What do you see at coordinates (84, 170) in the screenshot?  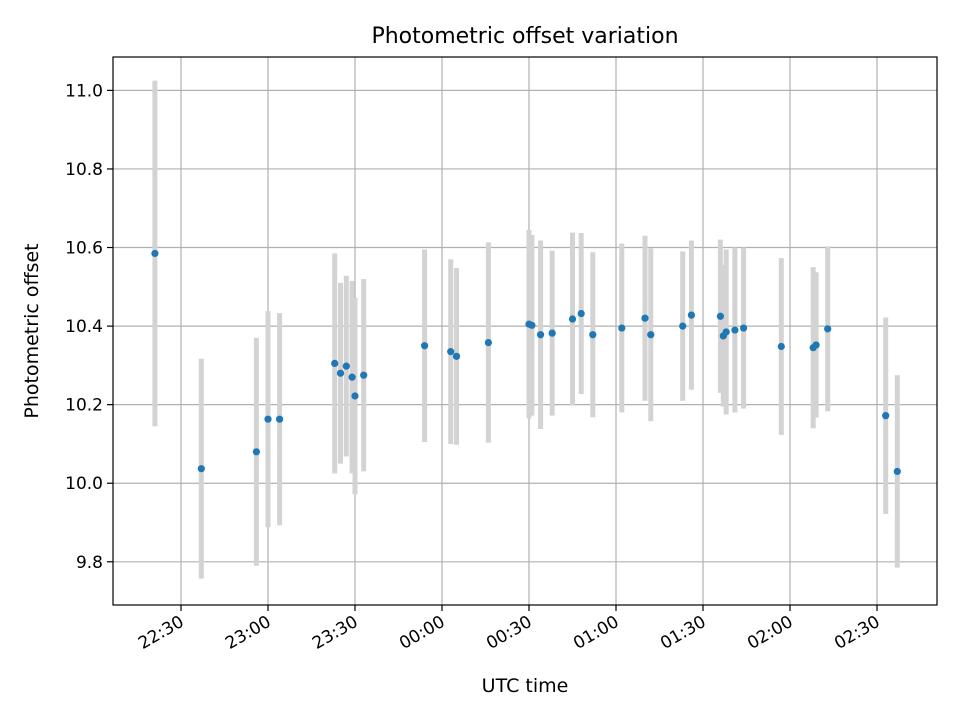 I see `y-tick-label: 10.8` at bounding box center [84, 170].